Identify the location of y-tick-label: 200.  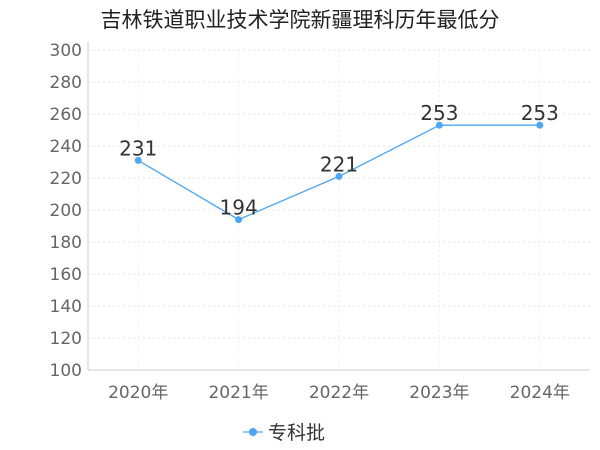
(66, 211).